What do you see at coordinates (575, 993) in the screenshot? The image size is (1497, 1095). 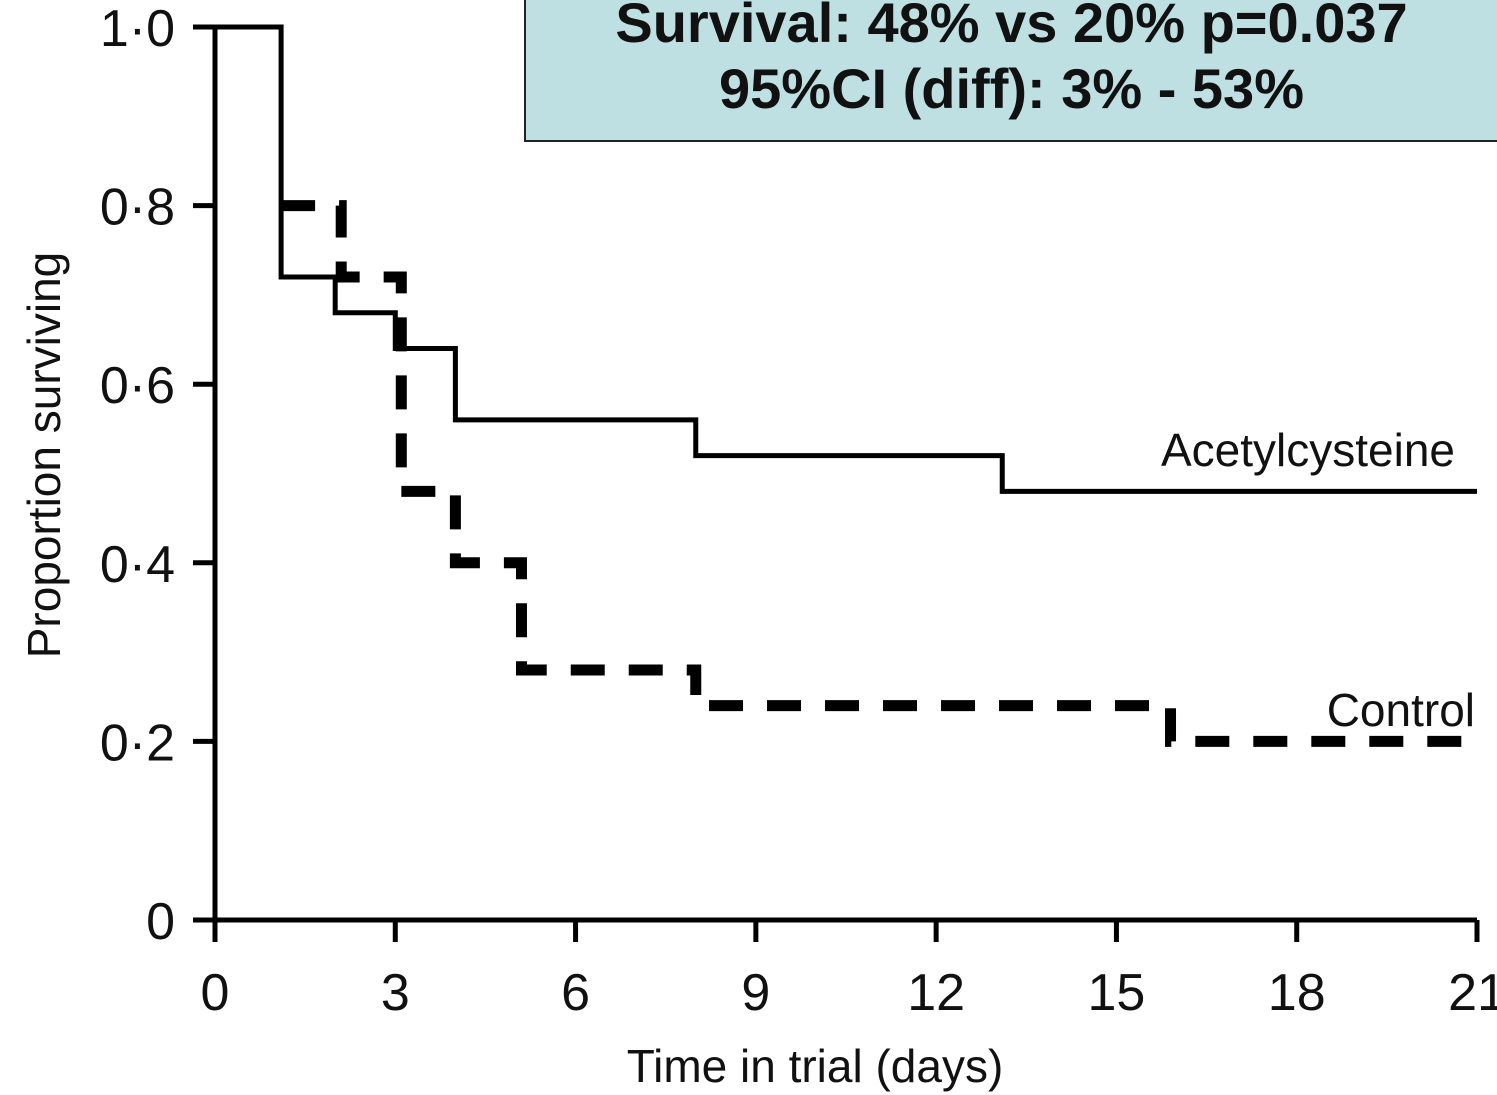 I see `x-tick-label: 6` at bounding box center [575, 993].